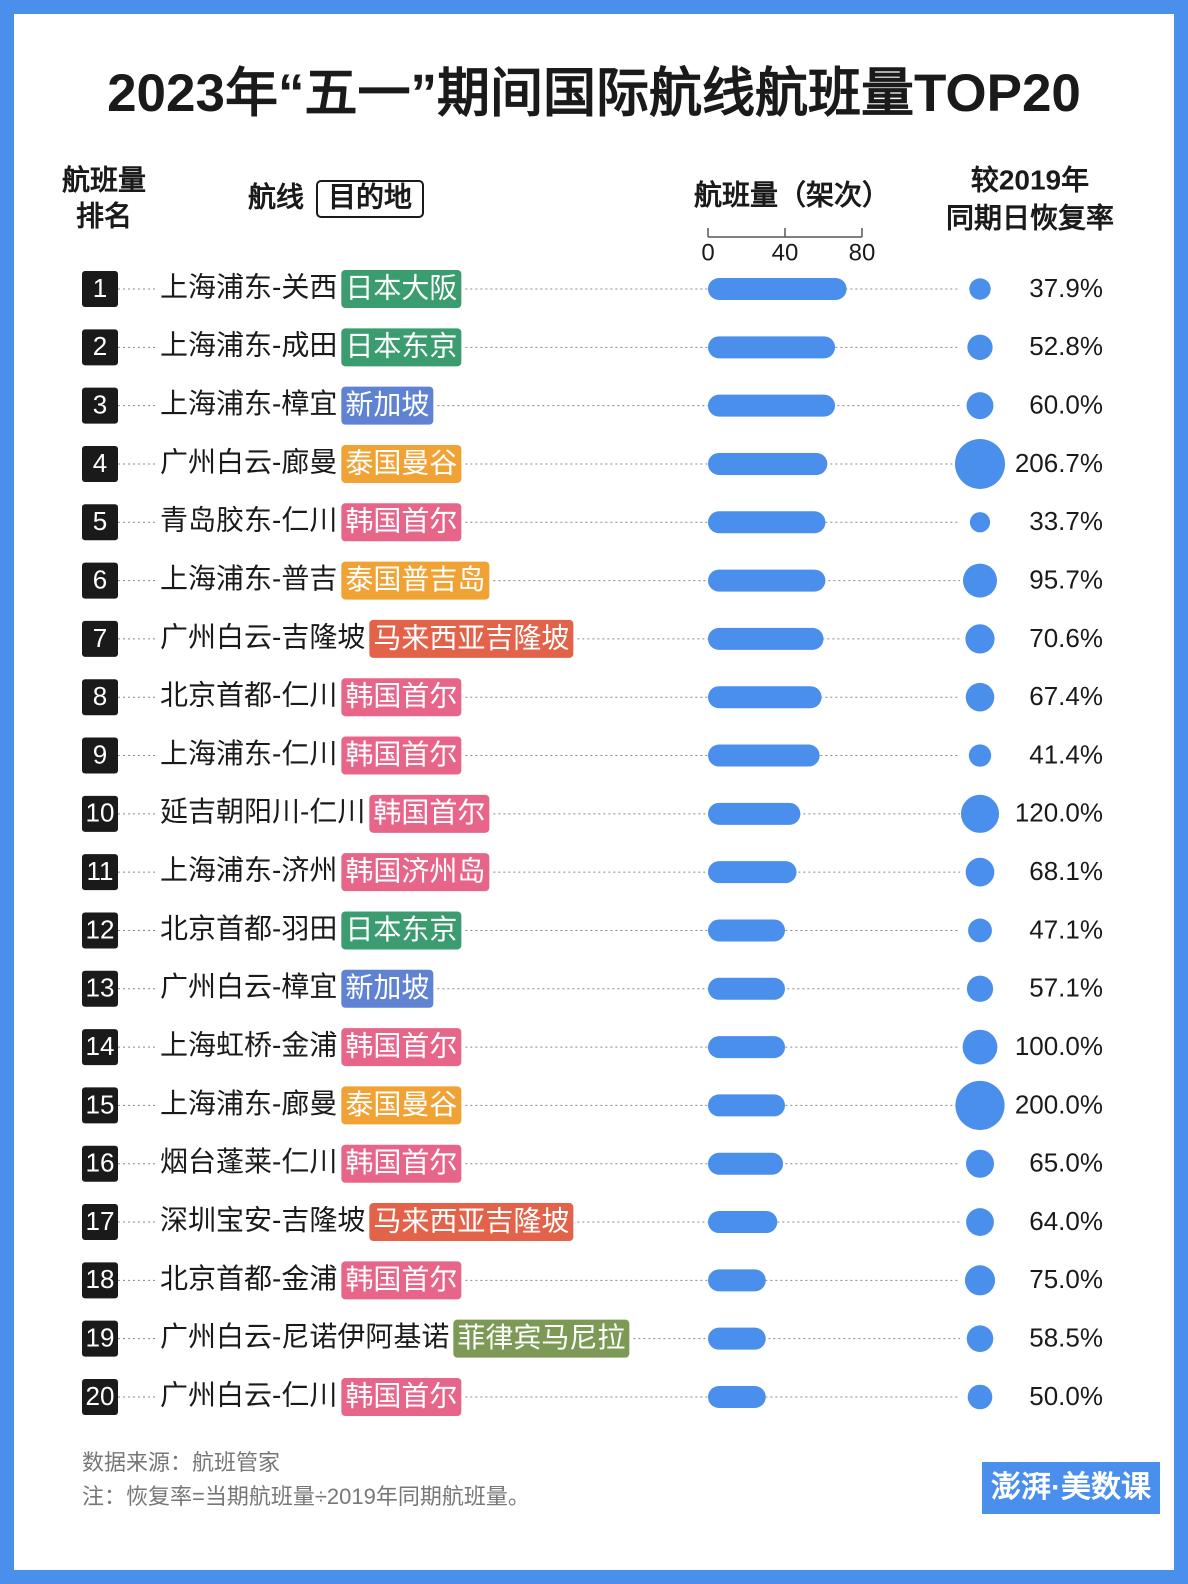 The image size is (1188, 1584). What do you see at coordinates (248, 1278) in the screenshot?
I see `route: 北京首都-金浦` at bounding box center [248, 1278].